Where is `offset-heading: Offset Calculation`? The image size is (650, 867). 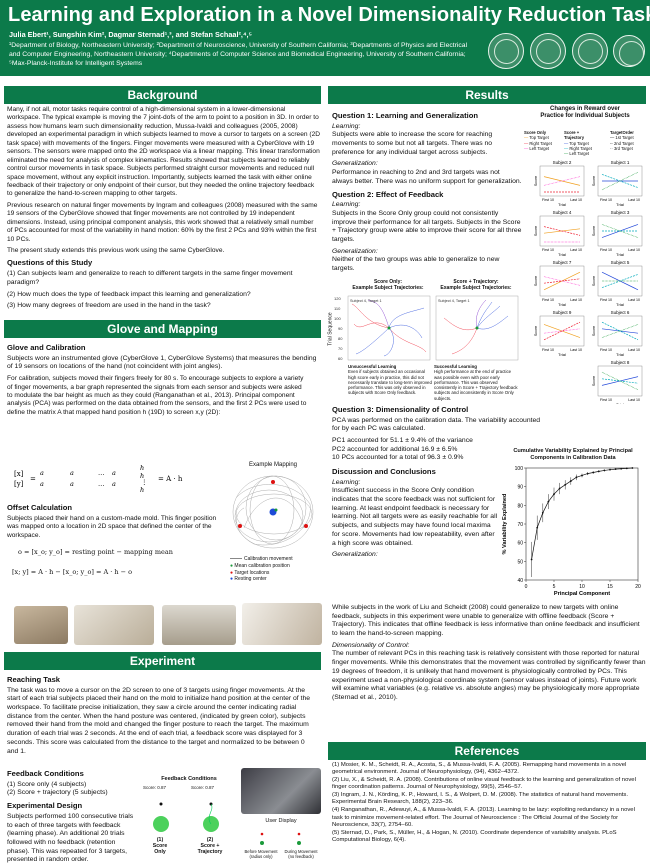 offset-heading: Offset Calculation is located at coordinates (39, 507).